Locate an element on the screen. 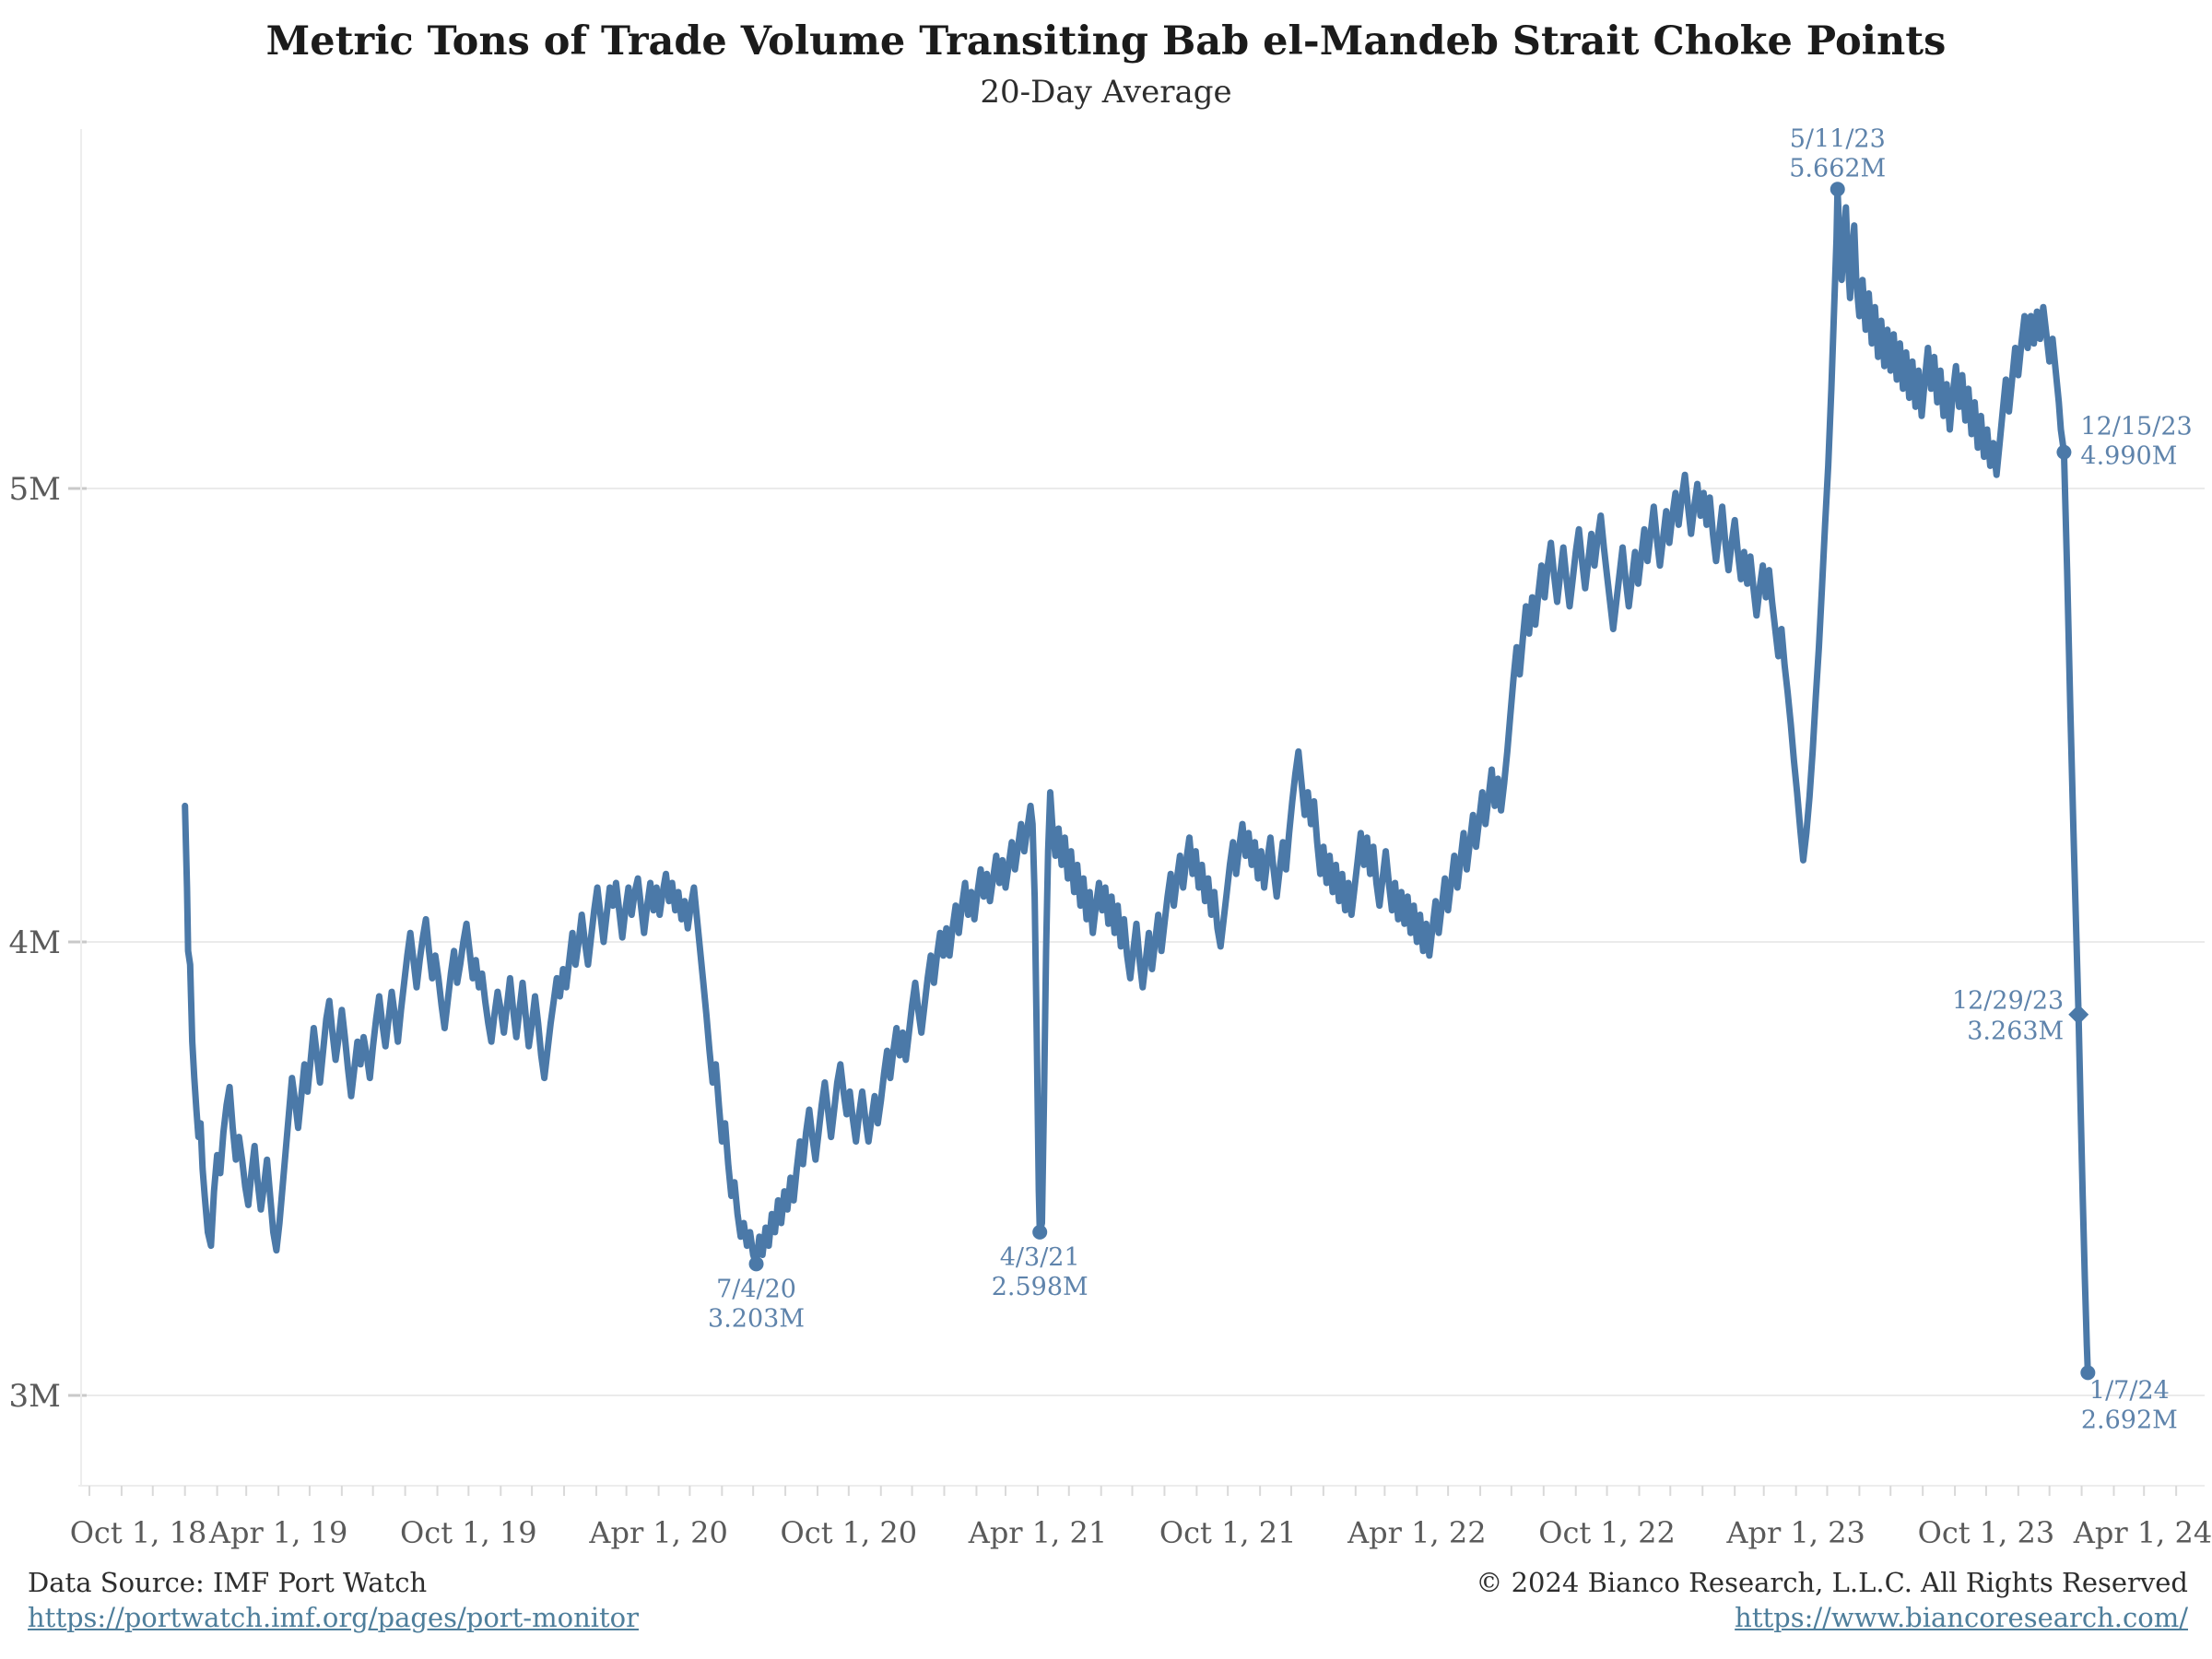 This screenshot has height=1659, width=2212. x-tick-label-apr-1-21: Apr 1, 21 is located at coordinates (1037, 1532).